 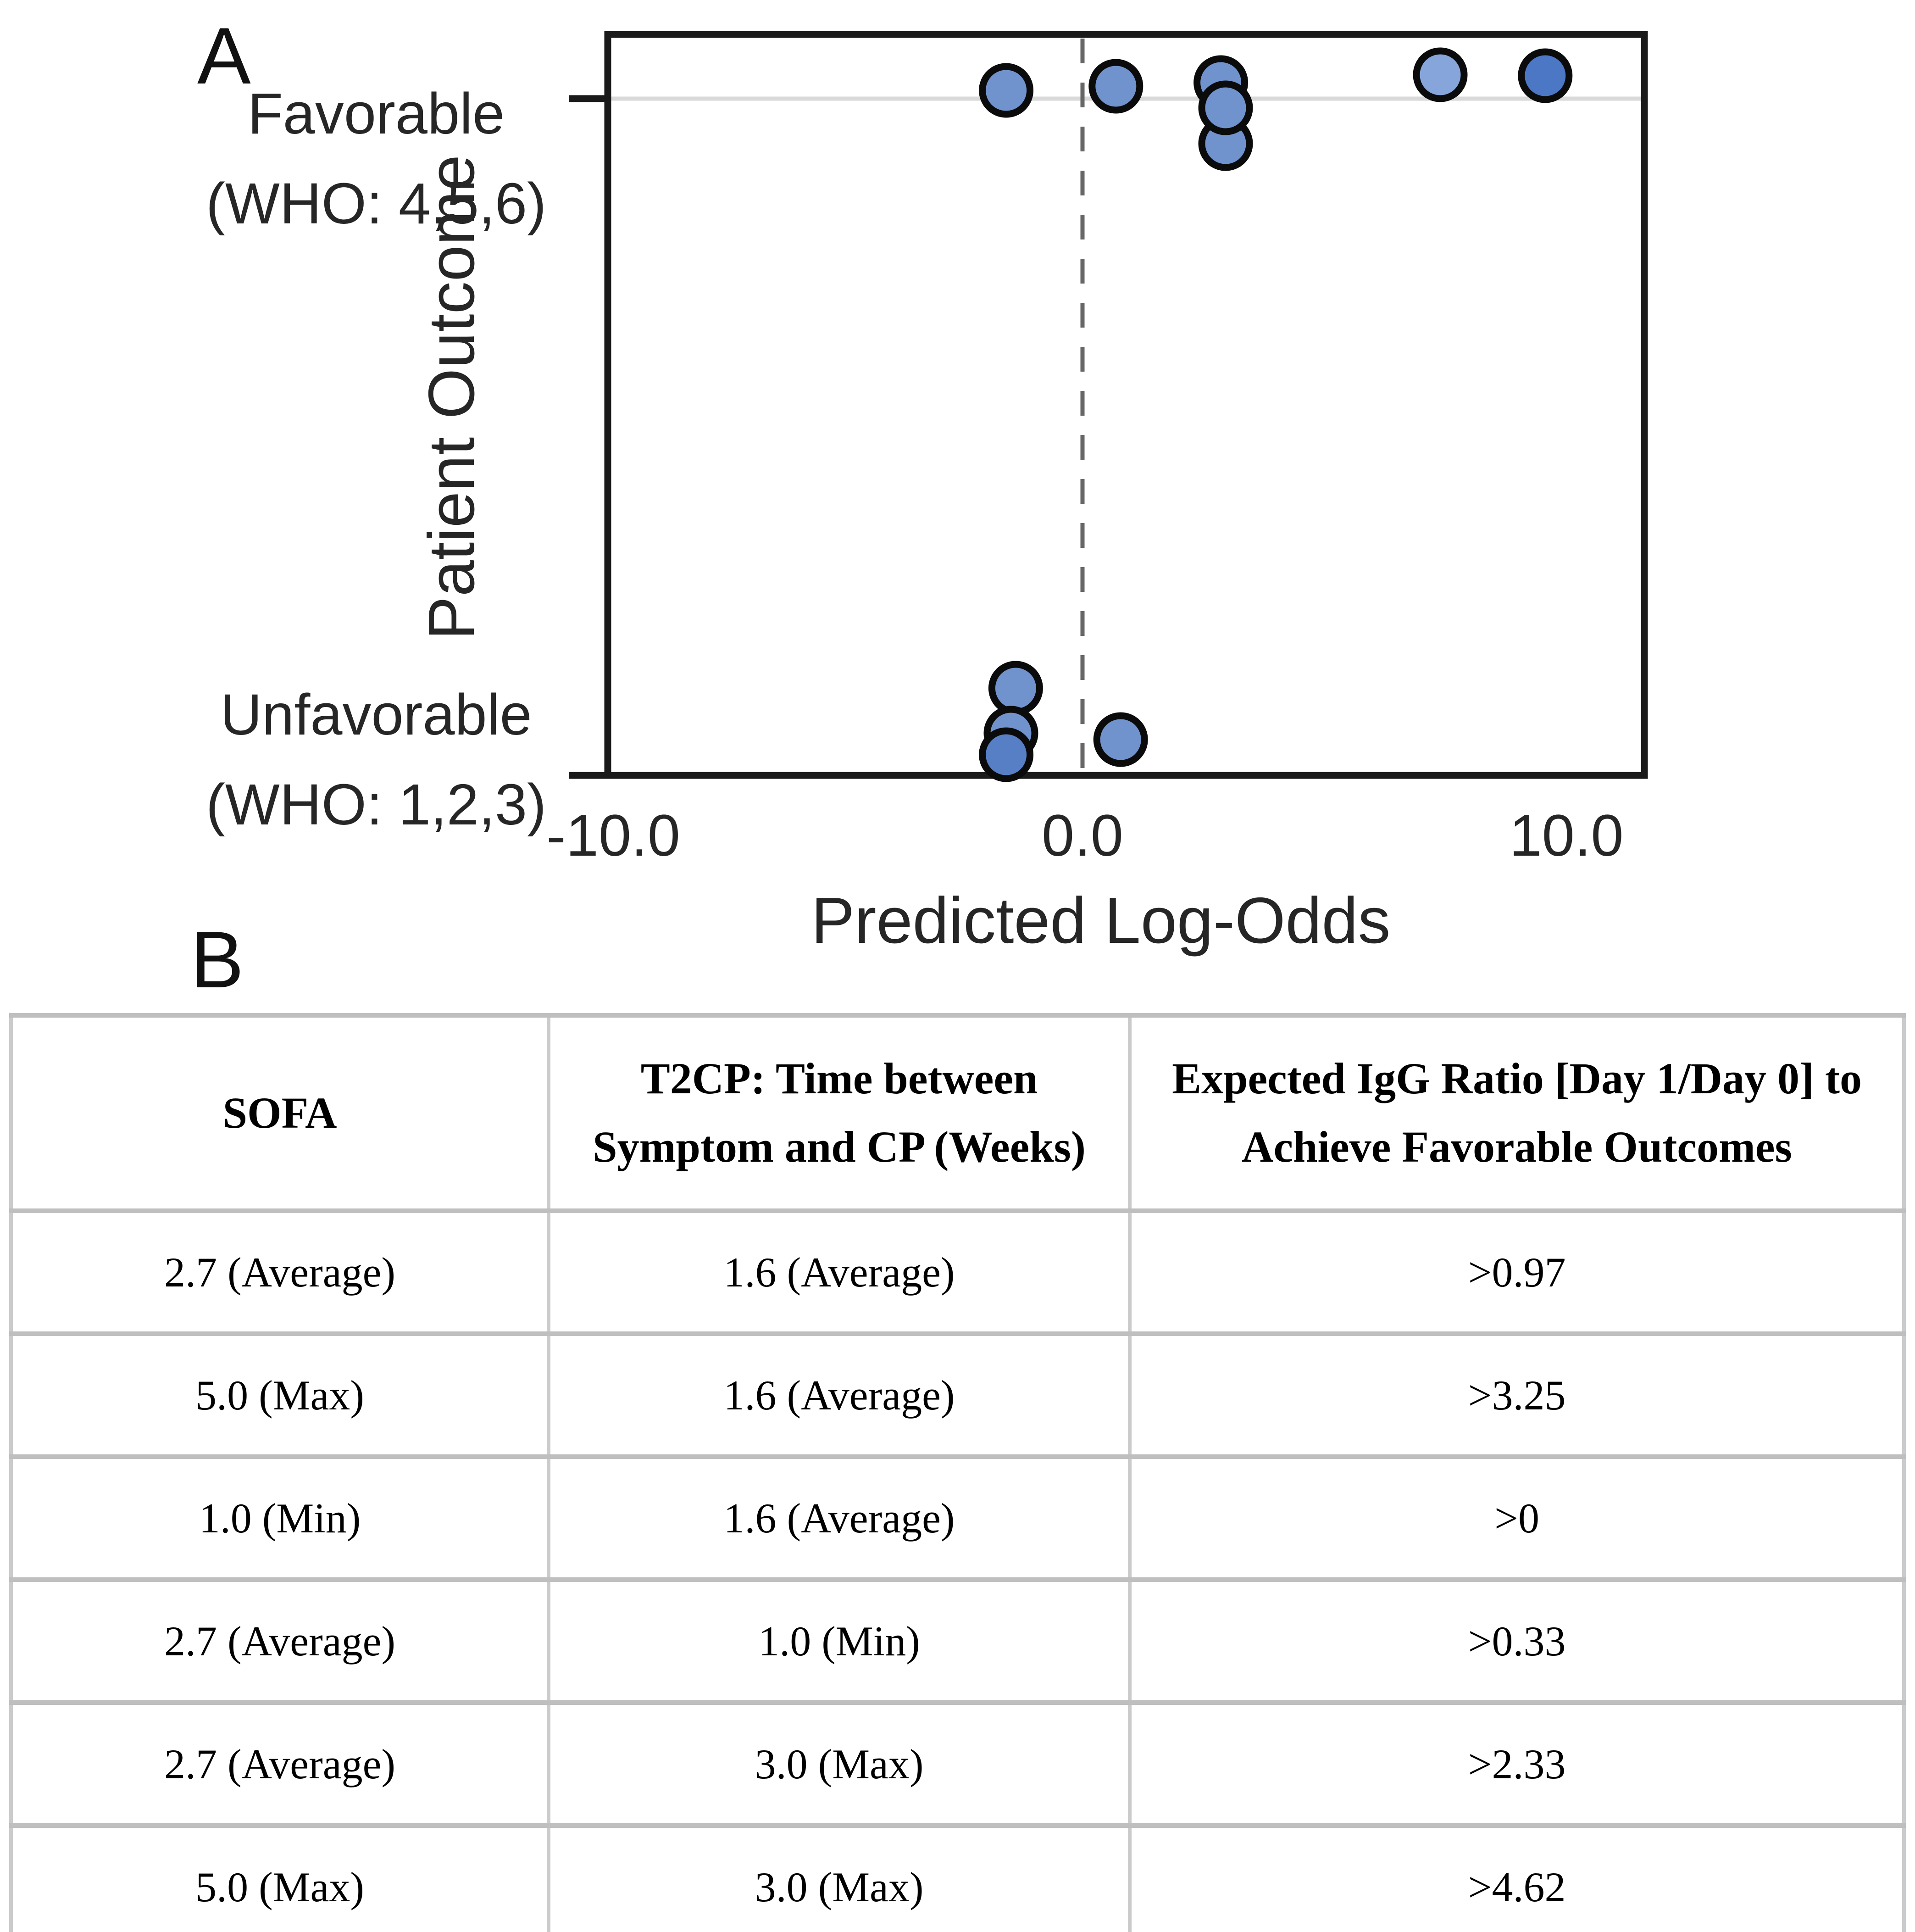 What do you see at coordinates (376, 714) in the screenshot?
I see `ylabel-unfavorable-line1: Unfavorable` at bounding box center [376, 714].